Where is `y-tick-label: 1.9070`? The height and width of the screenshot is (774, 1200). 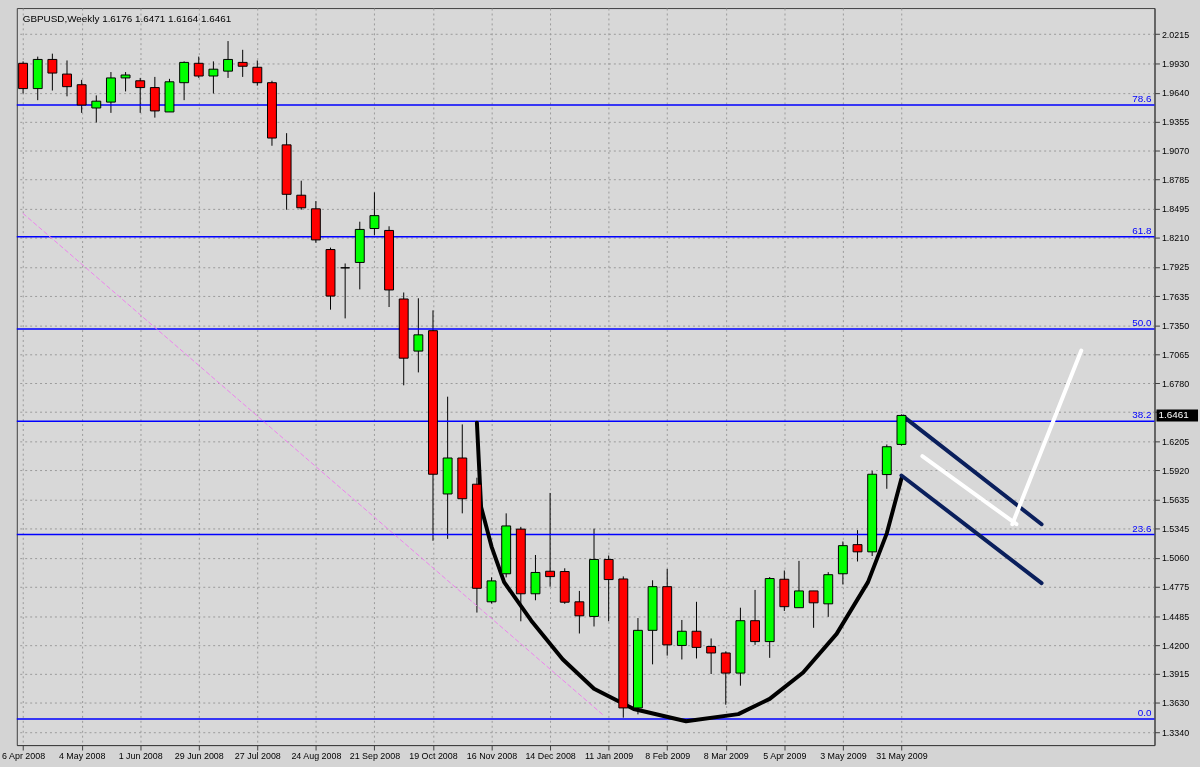 y-tick-label: 1.9070 is located at coordinates (1175, 151).